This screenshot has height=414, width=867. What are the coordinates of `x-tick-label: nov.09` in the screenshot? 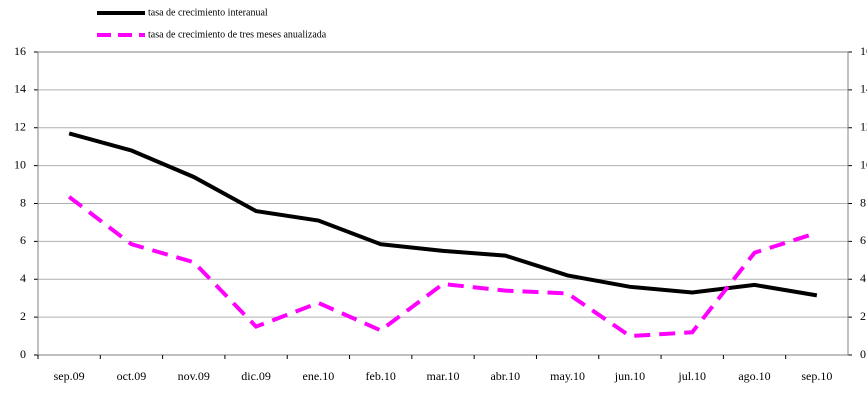 It's located at (194, 376).